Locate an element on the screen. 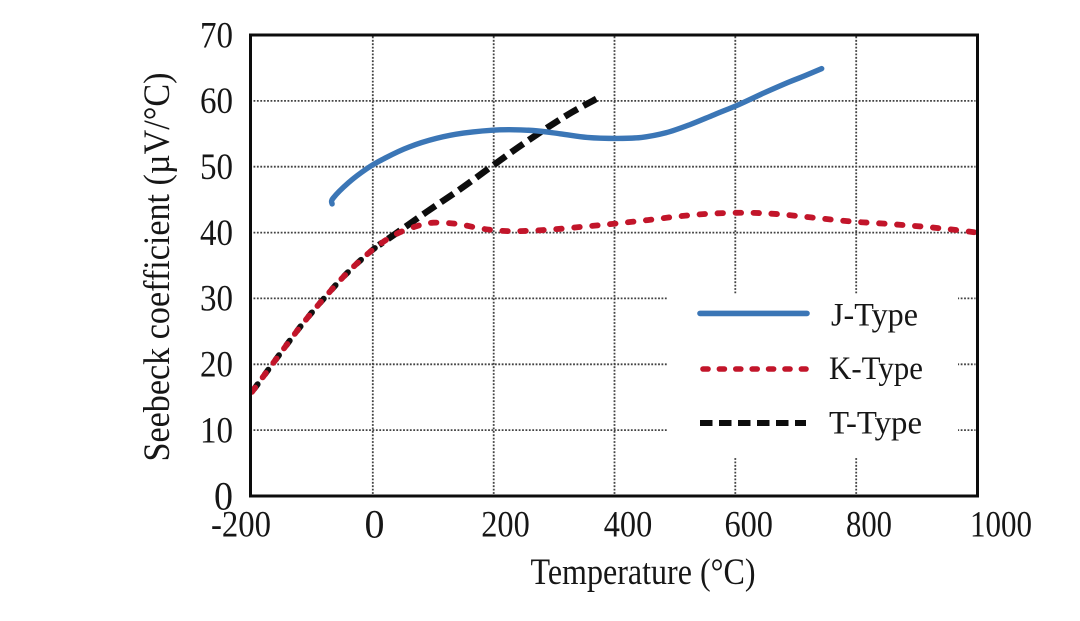  svg-text: 800 is located at coordinates (869, 525).